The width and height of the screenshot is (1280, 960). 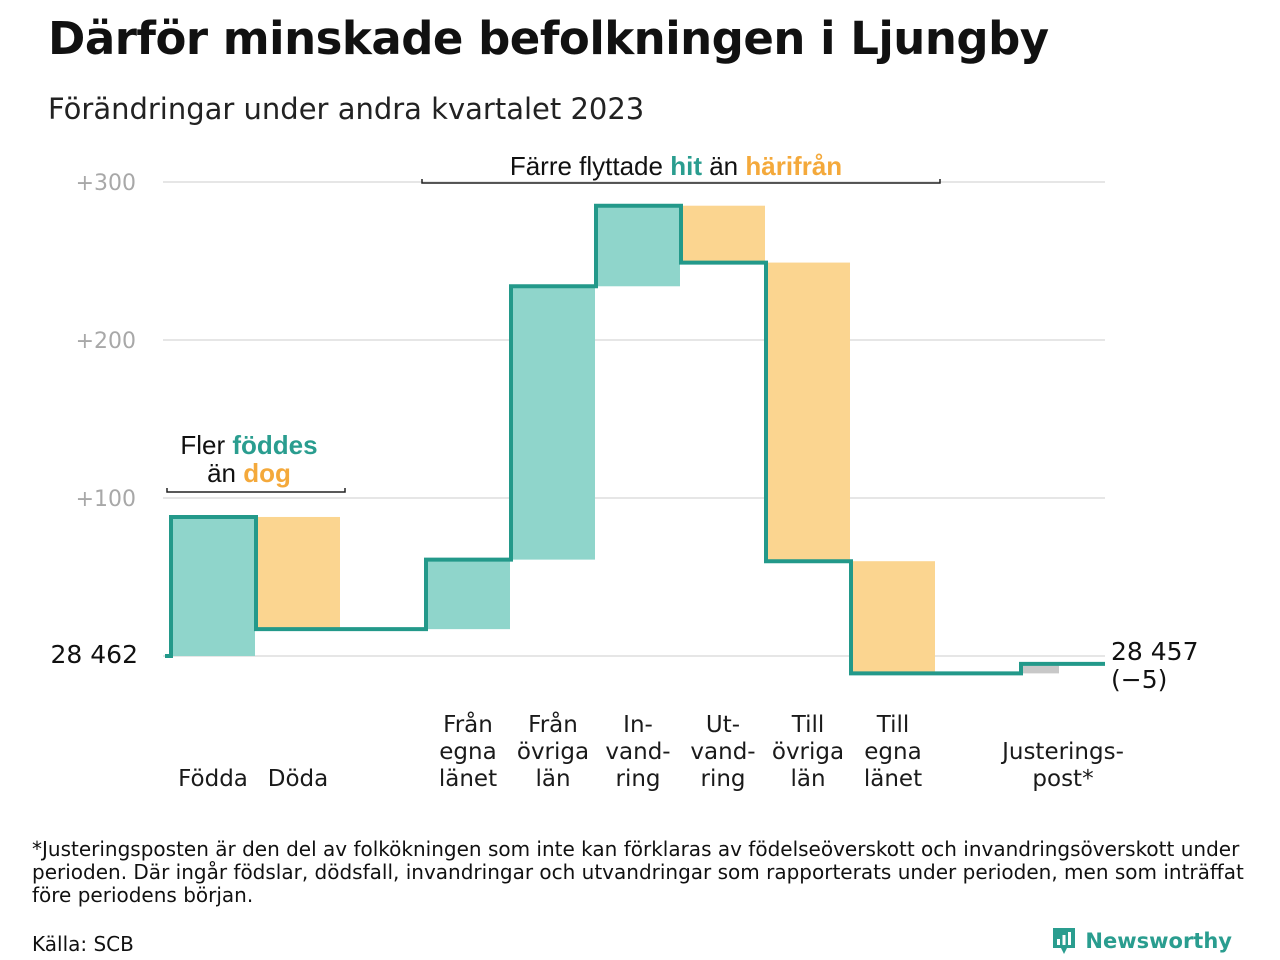 What do you see at coordinates (1139, 679) in the screenshot?
I see `end-change-label: (−5)` at bounding box center [1139, 679].